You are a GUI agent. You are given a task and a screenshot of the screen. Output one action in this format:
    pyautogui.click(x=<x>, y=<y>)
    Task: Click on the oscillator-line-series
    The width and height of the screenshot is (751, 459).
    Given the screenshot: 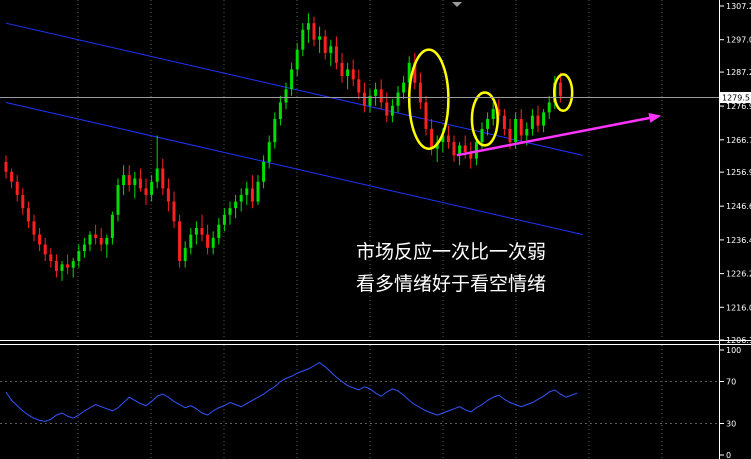 What is the action you would take?
    pyautogui.click(x=291, y=392)
    